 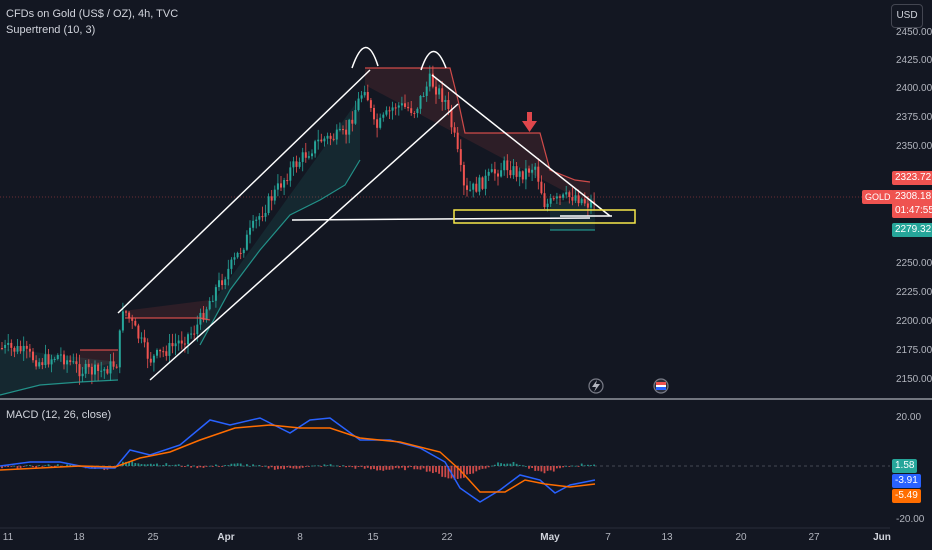 What do you see at coordinates (914, 379) in the screenshot?
I see `price-tick: 2150.00` at bounding box center [914, 379].